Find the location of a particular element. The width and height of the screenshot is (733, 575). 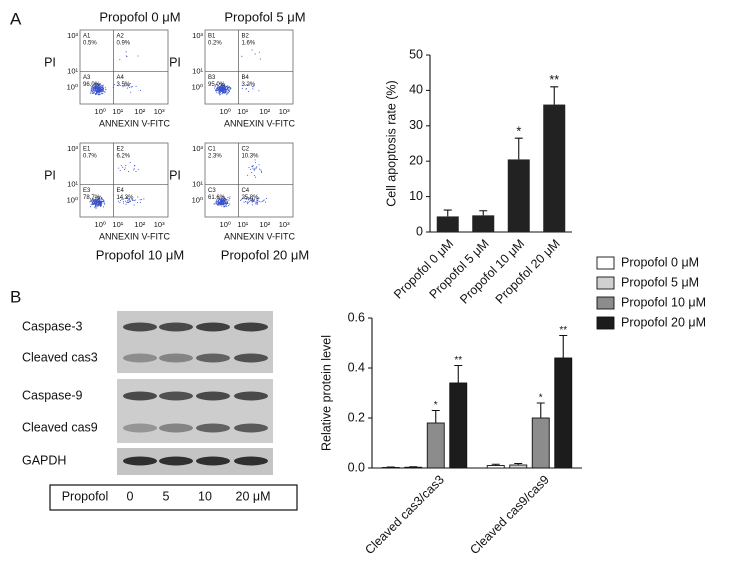

significance: ** is located at coordinates (563, 330).